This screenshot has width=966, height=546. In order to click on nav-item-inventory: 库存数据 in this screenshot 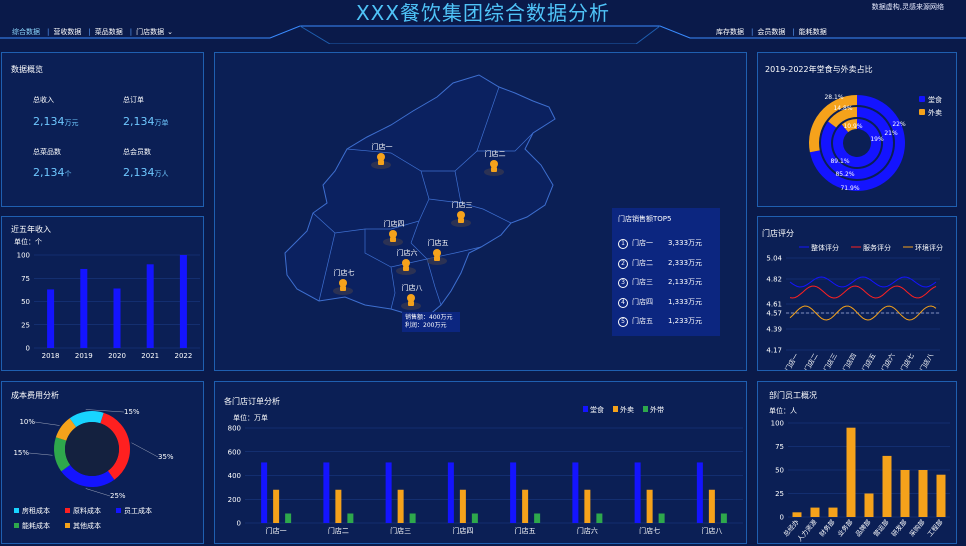, I will do `click(730, 32)`.